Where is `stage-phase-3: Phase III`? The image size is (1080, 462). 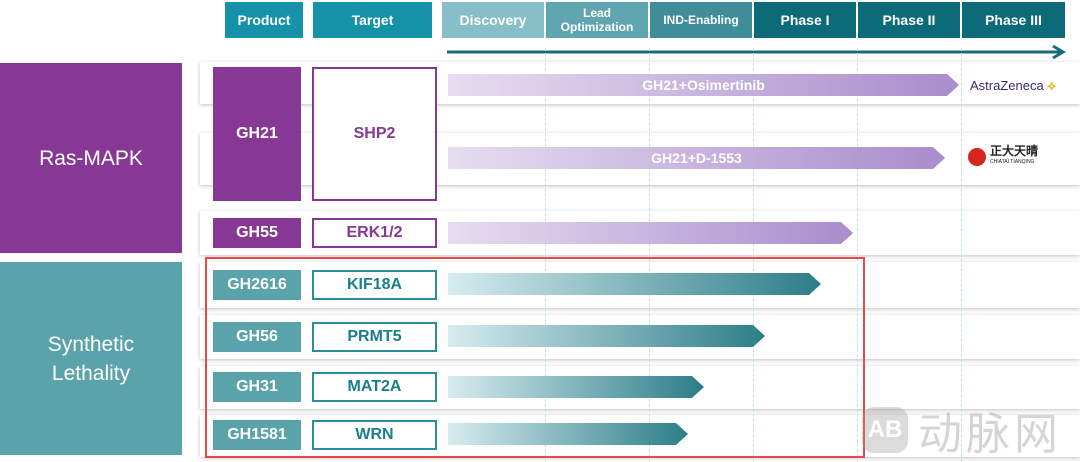 stage-phase-3: Phase III is located at coordinates (1013, 20).